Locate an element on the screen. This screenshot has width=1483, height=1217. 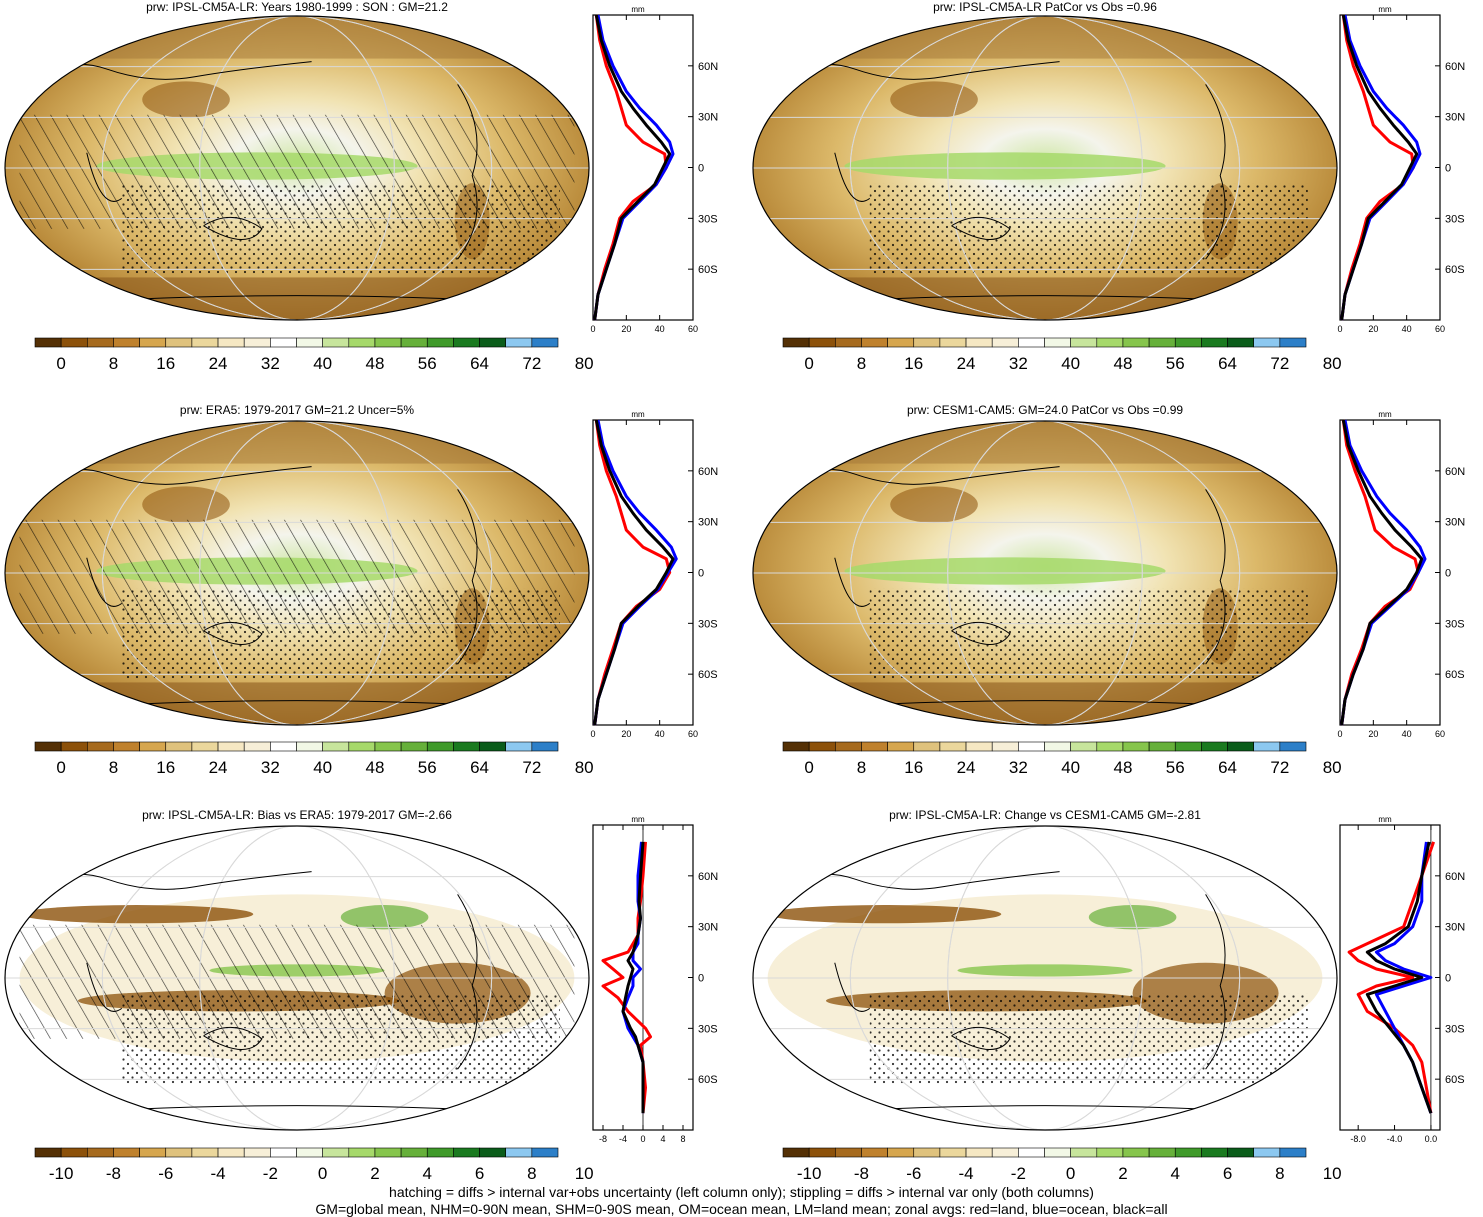
colorbar-tick-label: 72 is located at coordinates (531, 767).